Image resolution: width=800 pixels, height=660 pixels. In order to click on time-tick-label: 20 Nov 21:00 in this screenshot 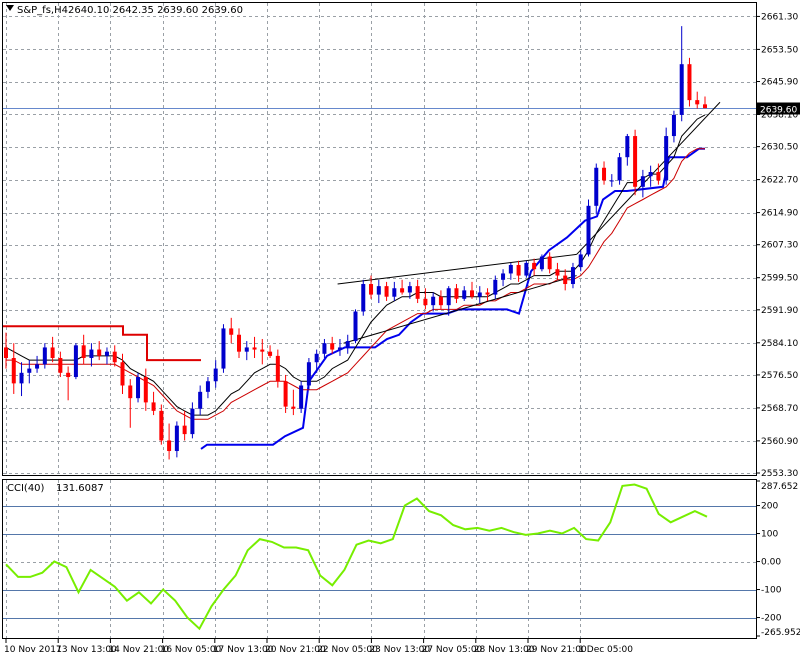, I will do `click(295, 650)`.